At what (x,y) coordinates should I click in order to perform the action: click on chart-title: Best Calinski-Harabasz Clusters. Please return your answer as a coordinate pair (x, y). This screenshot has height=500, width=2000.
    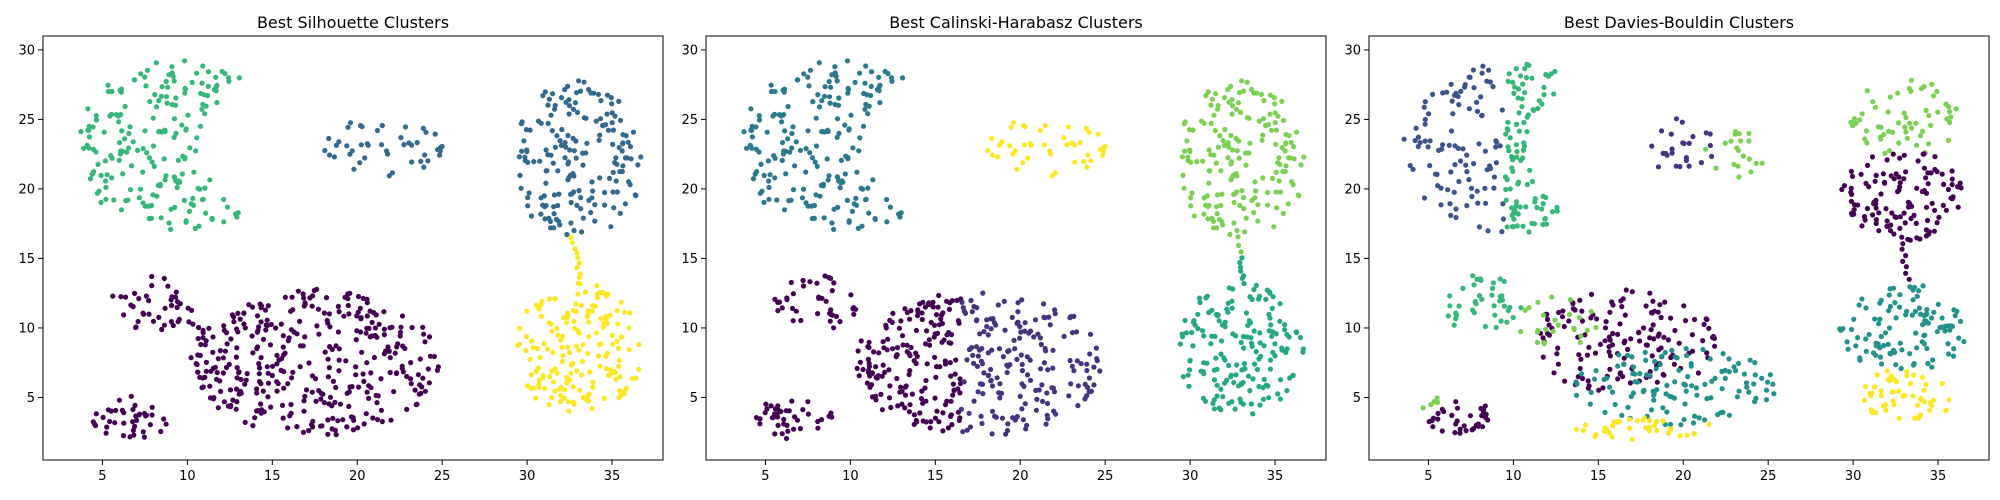
    Looking at the image, I should click on (1015, 22).